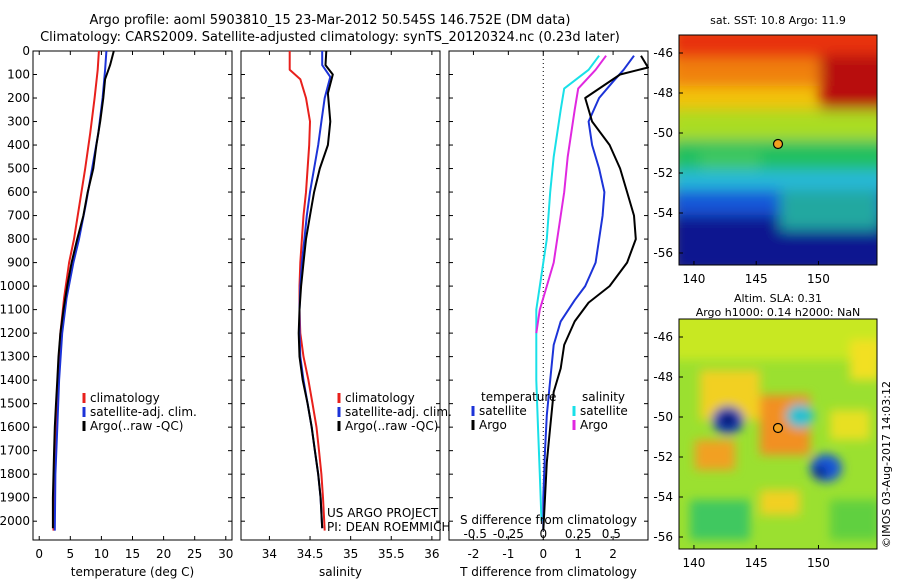 The height and width of the screenshot is (580, 900). Describe the element at coordinates (548, 572) in the screenshot. I see `differences-xlabel: T difference from climatology` at that location.